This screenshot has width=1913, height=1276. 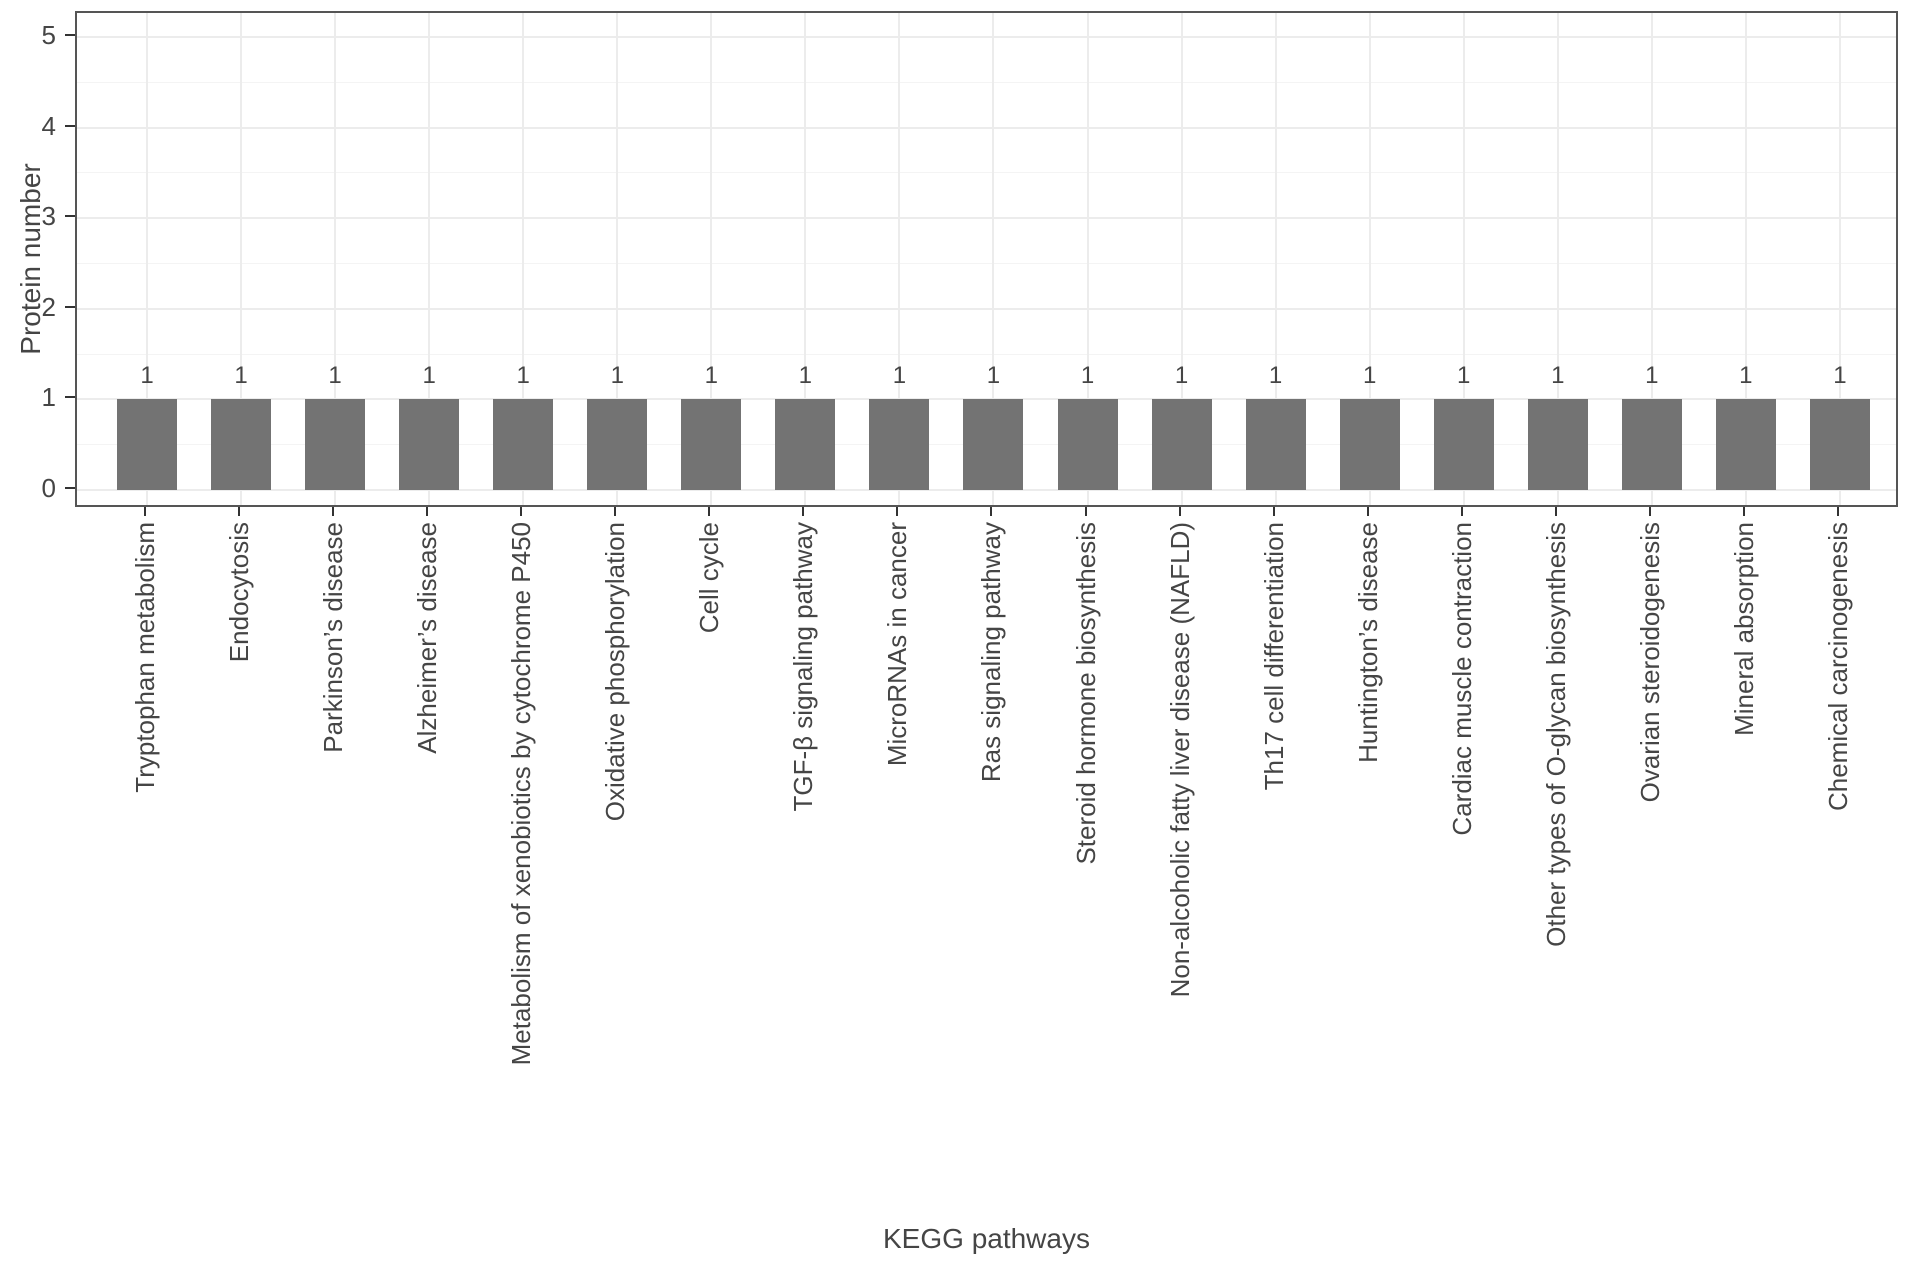 I want to click on x-tick-label: TGF-β signaling pathway, so click(x=803, y=667).